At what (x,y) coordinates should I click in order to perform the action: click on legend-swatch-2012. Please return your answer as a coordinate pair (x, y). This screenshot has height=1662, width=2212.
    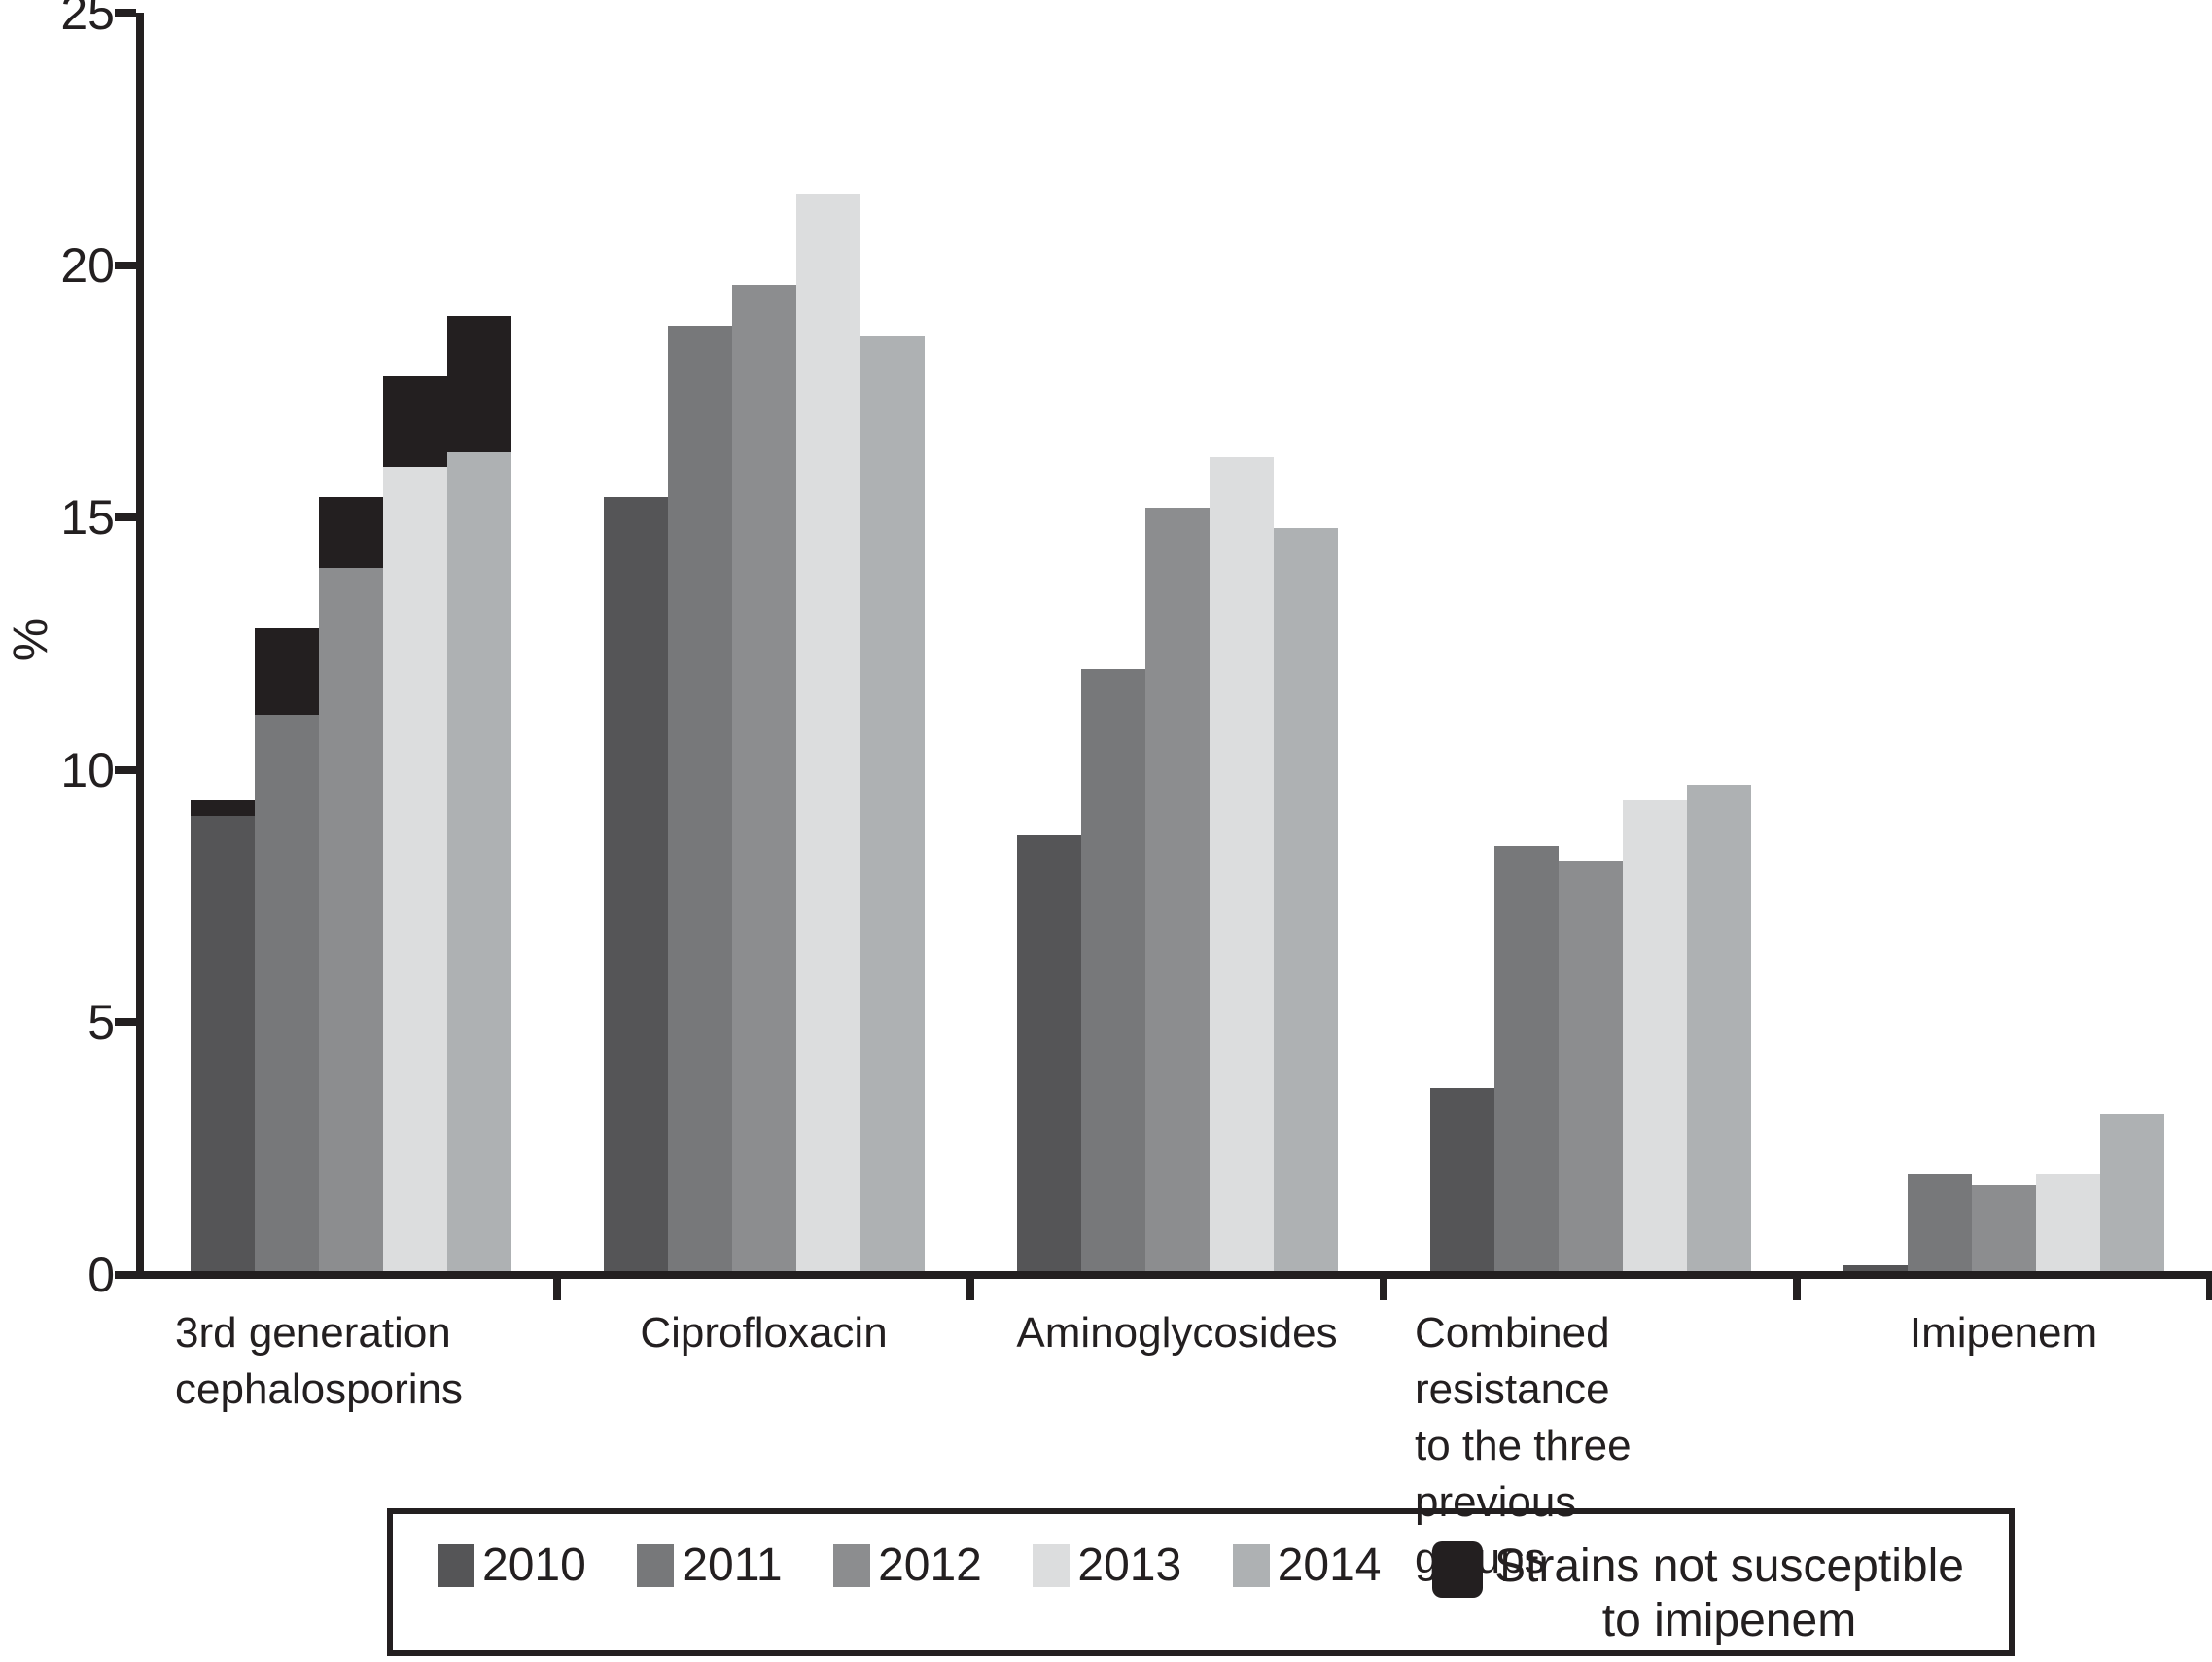
    Looking at the image, I should click on (852, 1565).